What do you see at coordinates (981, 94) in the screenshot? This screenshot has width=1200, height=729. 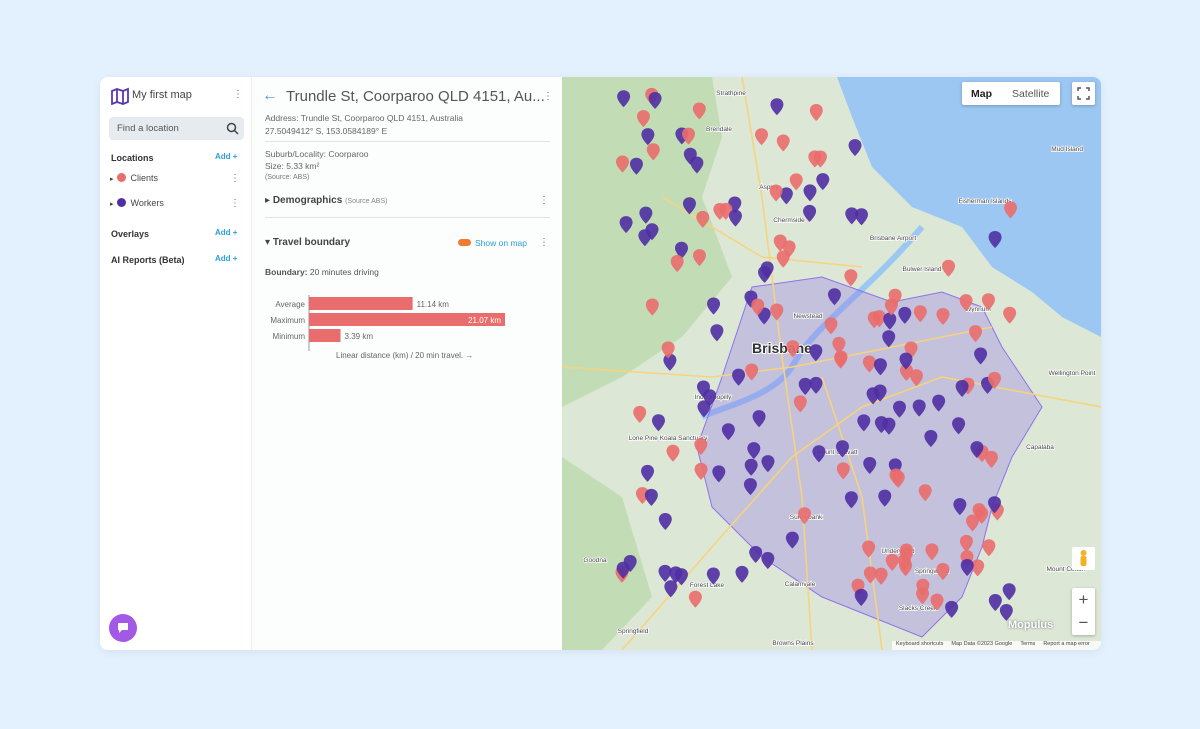 I see `map-button: Map` at bounding box center [981, 94].